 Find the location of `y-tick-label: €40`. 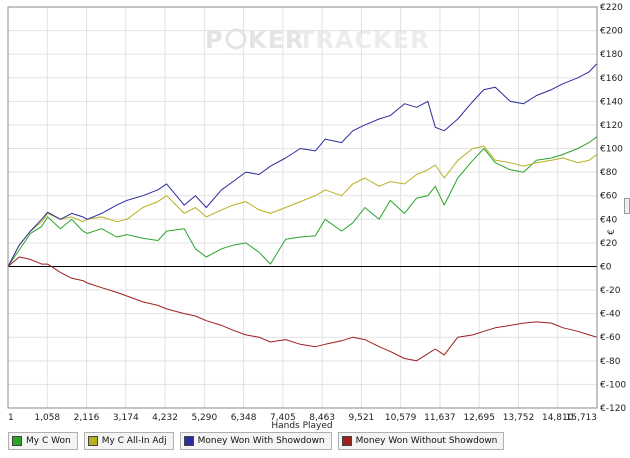

y-tick-label: €40 is located at coordinates (608, 220).